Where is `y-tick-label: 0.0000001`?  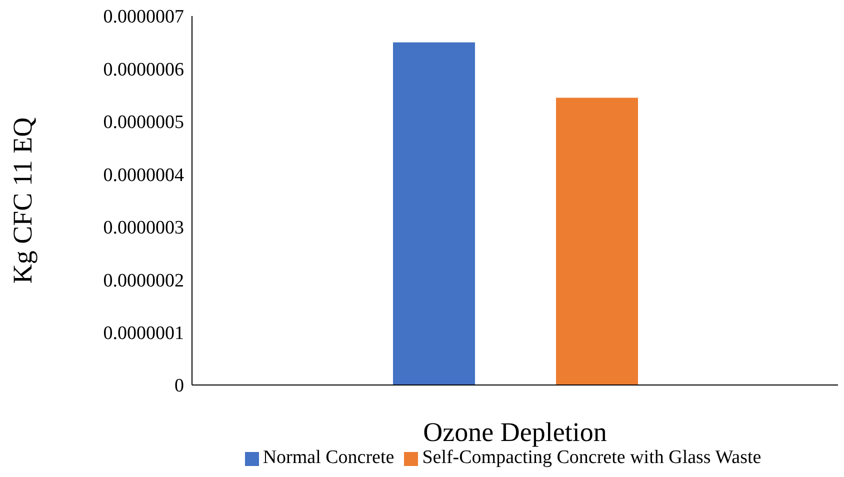 y-tick-label: 0.0000001 is located at coordinates (143, 333).